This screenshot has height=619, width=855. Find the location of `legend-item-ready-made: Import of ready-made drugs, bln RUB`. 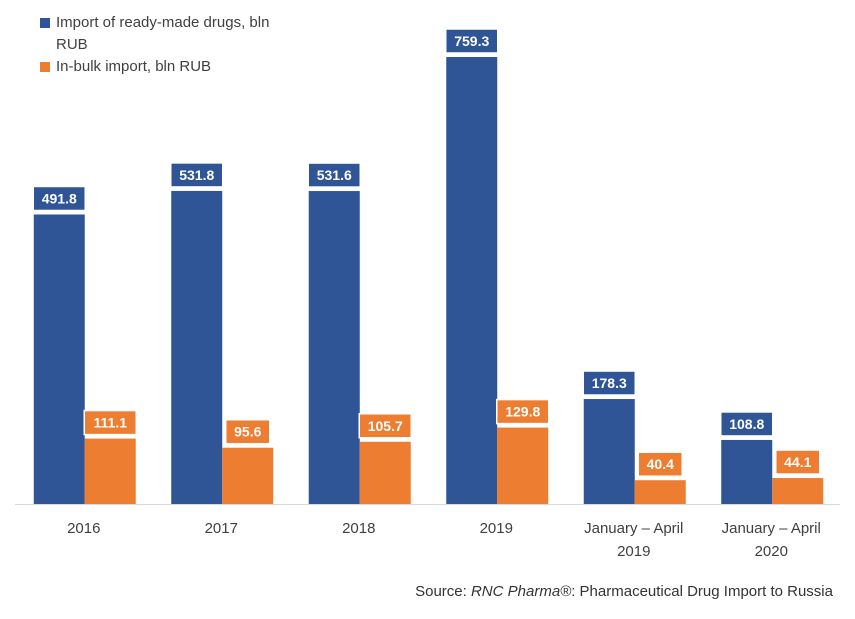

legend-item-ready-made: Import of ready-made drugs, bln RUB is located at coordinates (190, 34).